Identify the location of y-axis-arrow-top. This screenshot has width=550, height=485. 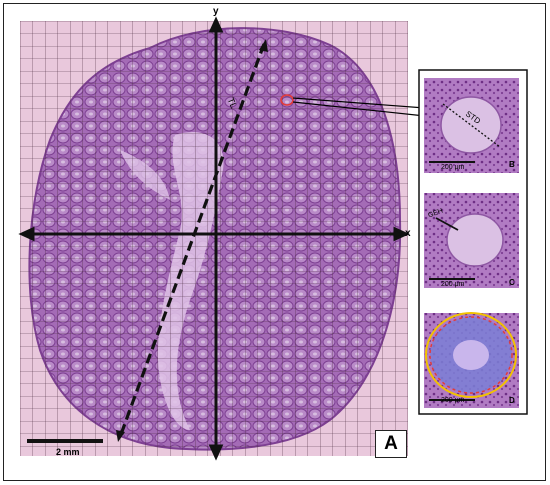
(216, 24).